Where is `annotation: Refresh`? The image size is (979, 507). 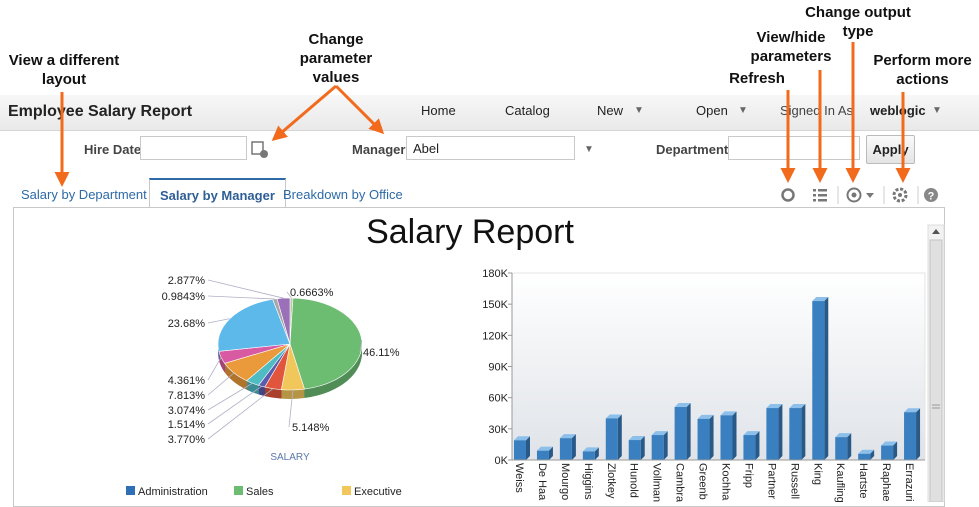 annotation: Refresh is located at coordinates (757, 78).